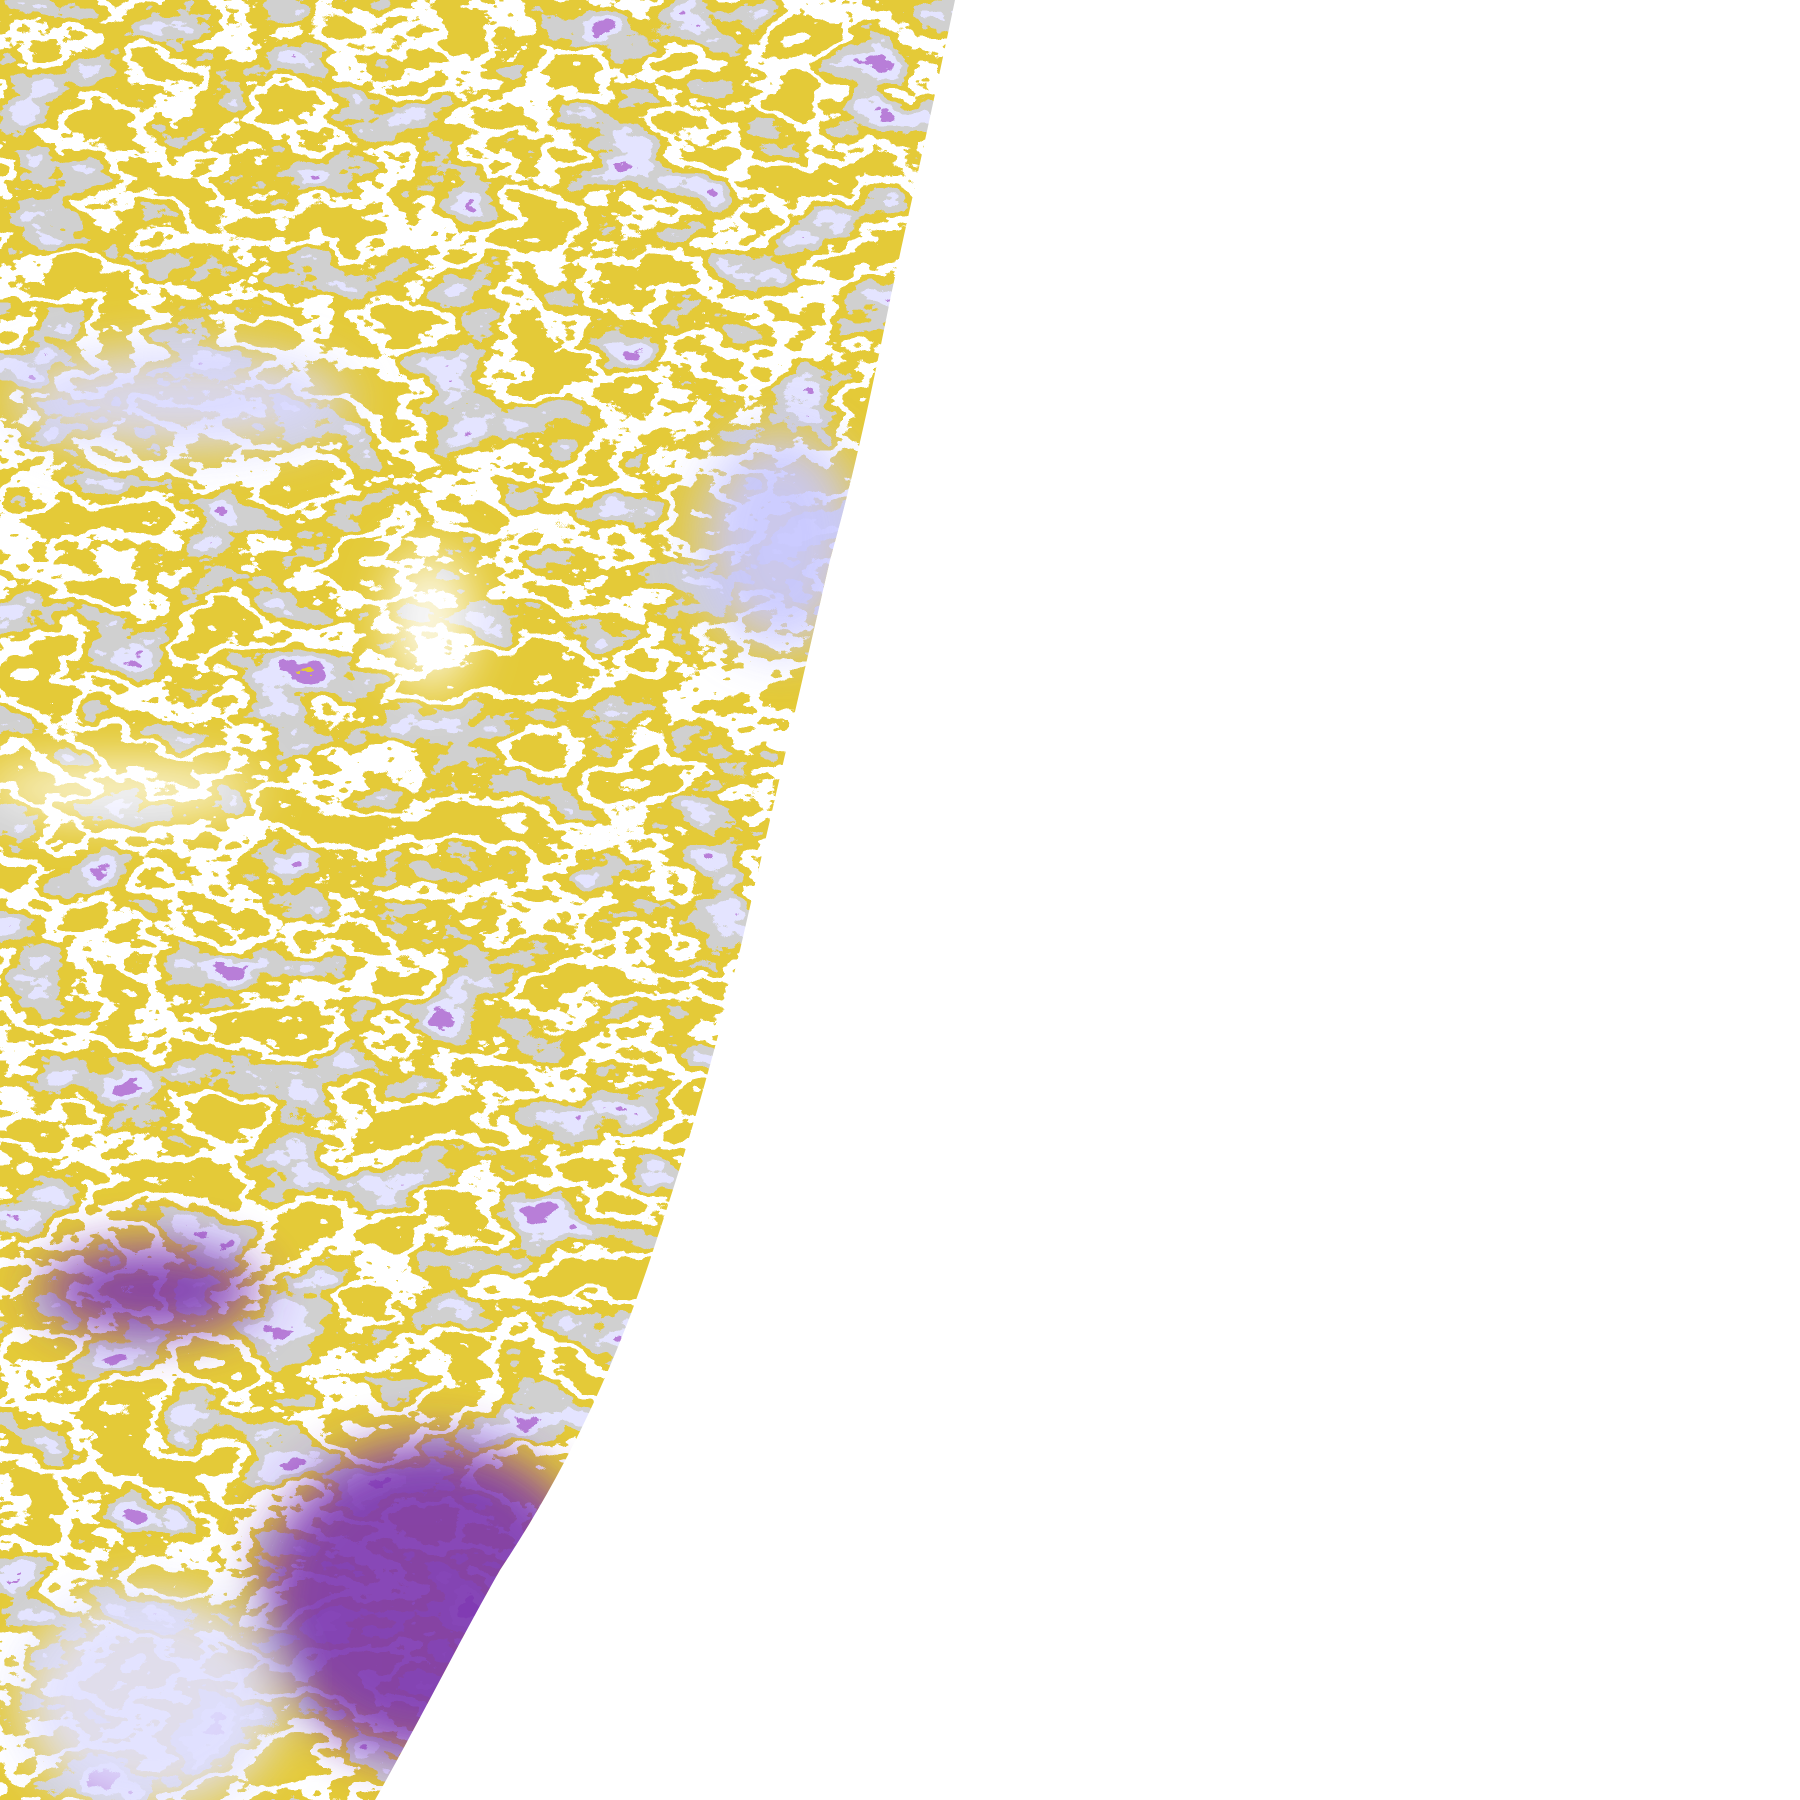 Image resolution: width=1800 pixels, height=1800 pixels. What do you see at coordinates (150, 1290) in the screenshot?
I see `thick-cloud-region` at bounding box center [150, 1290].